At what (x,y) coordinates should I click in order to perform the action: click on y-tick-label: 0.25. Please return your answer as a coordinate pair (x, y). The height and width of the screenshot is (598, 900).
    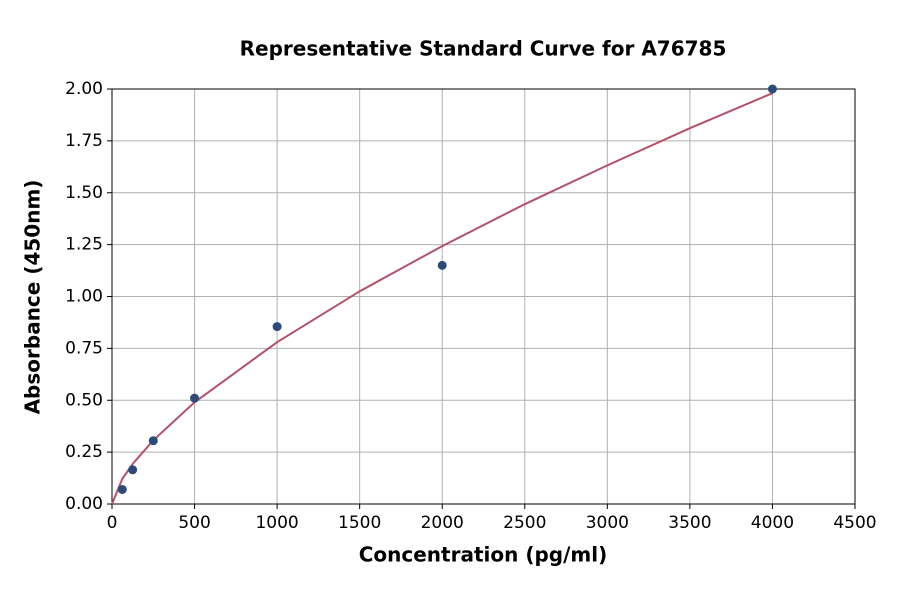
    Looking at the image, I should click on (84, 452).